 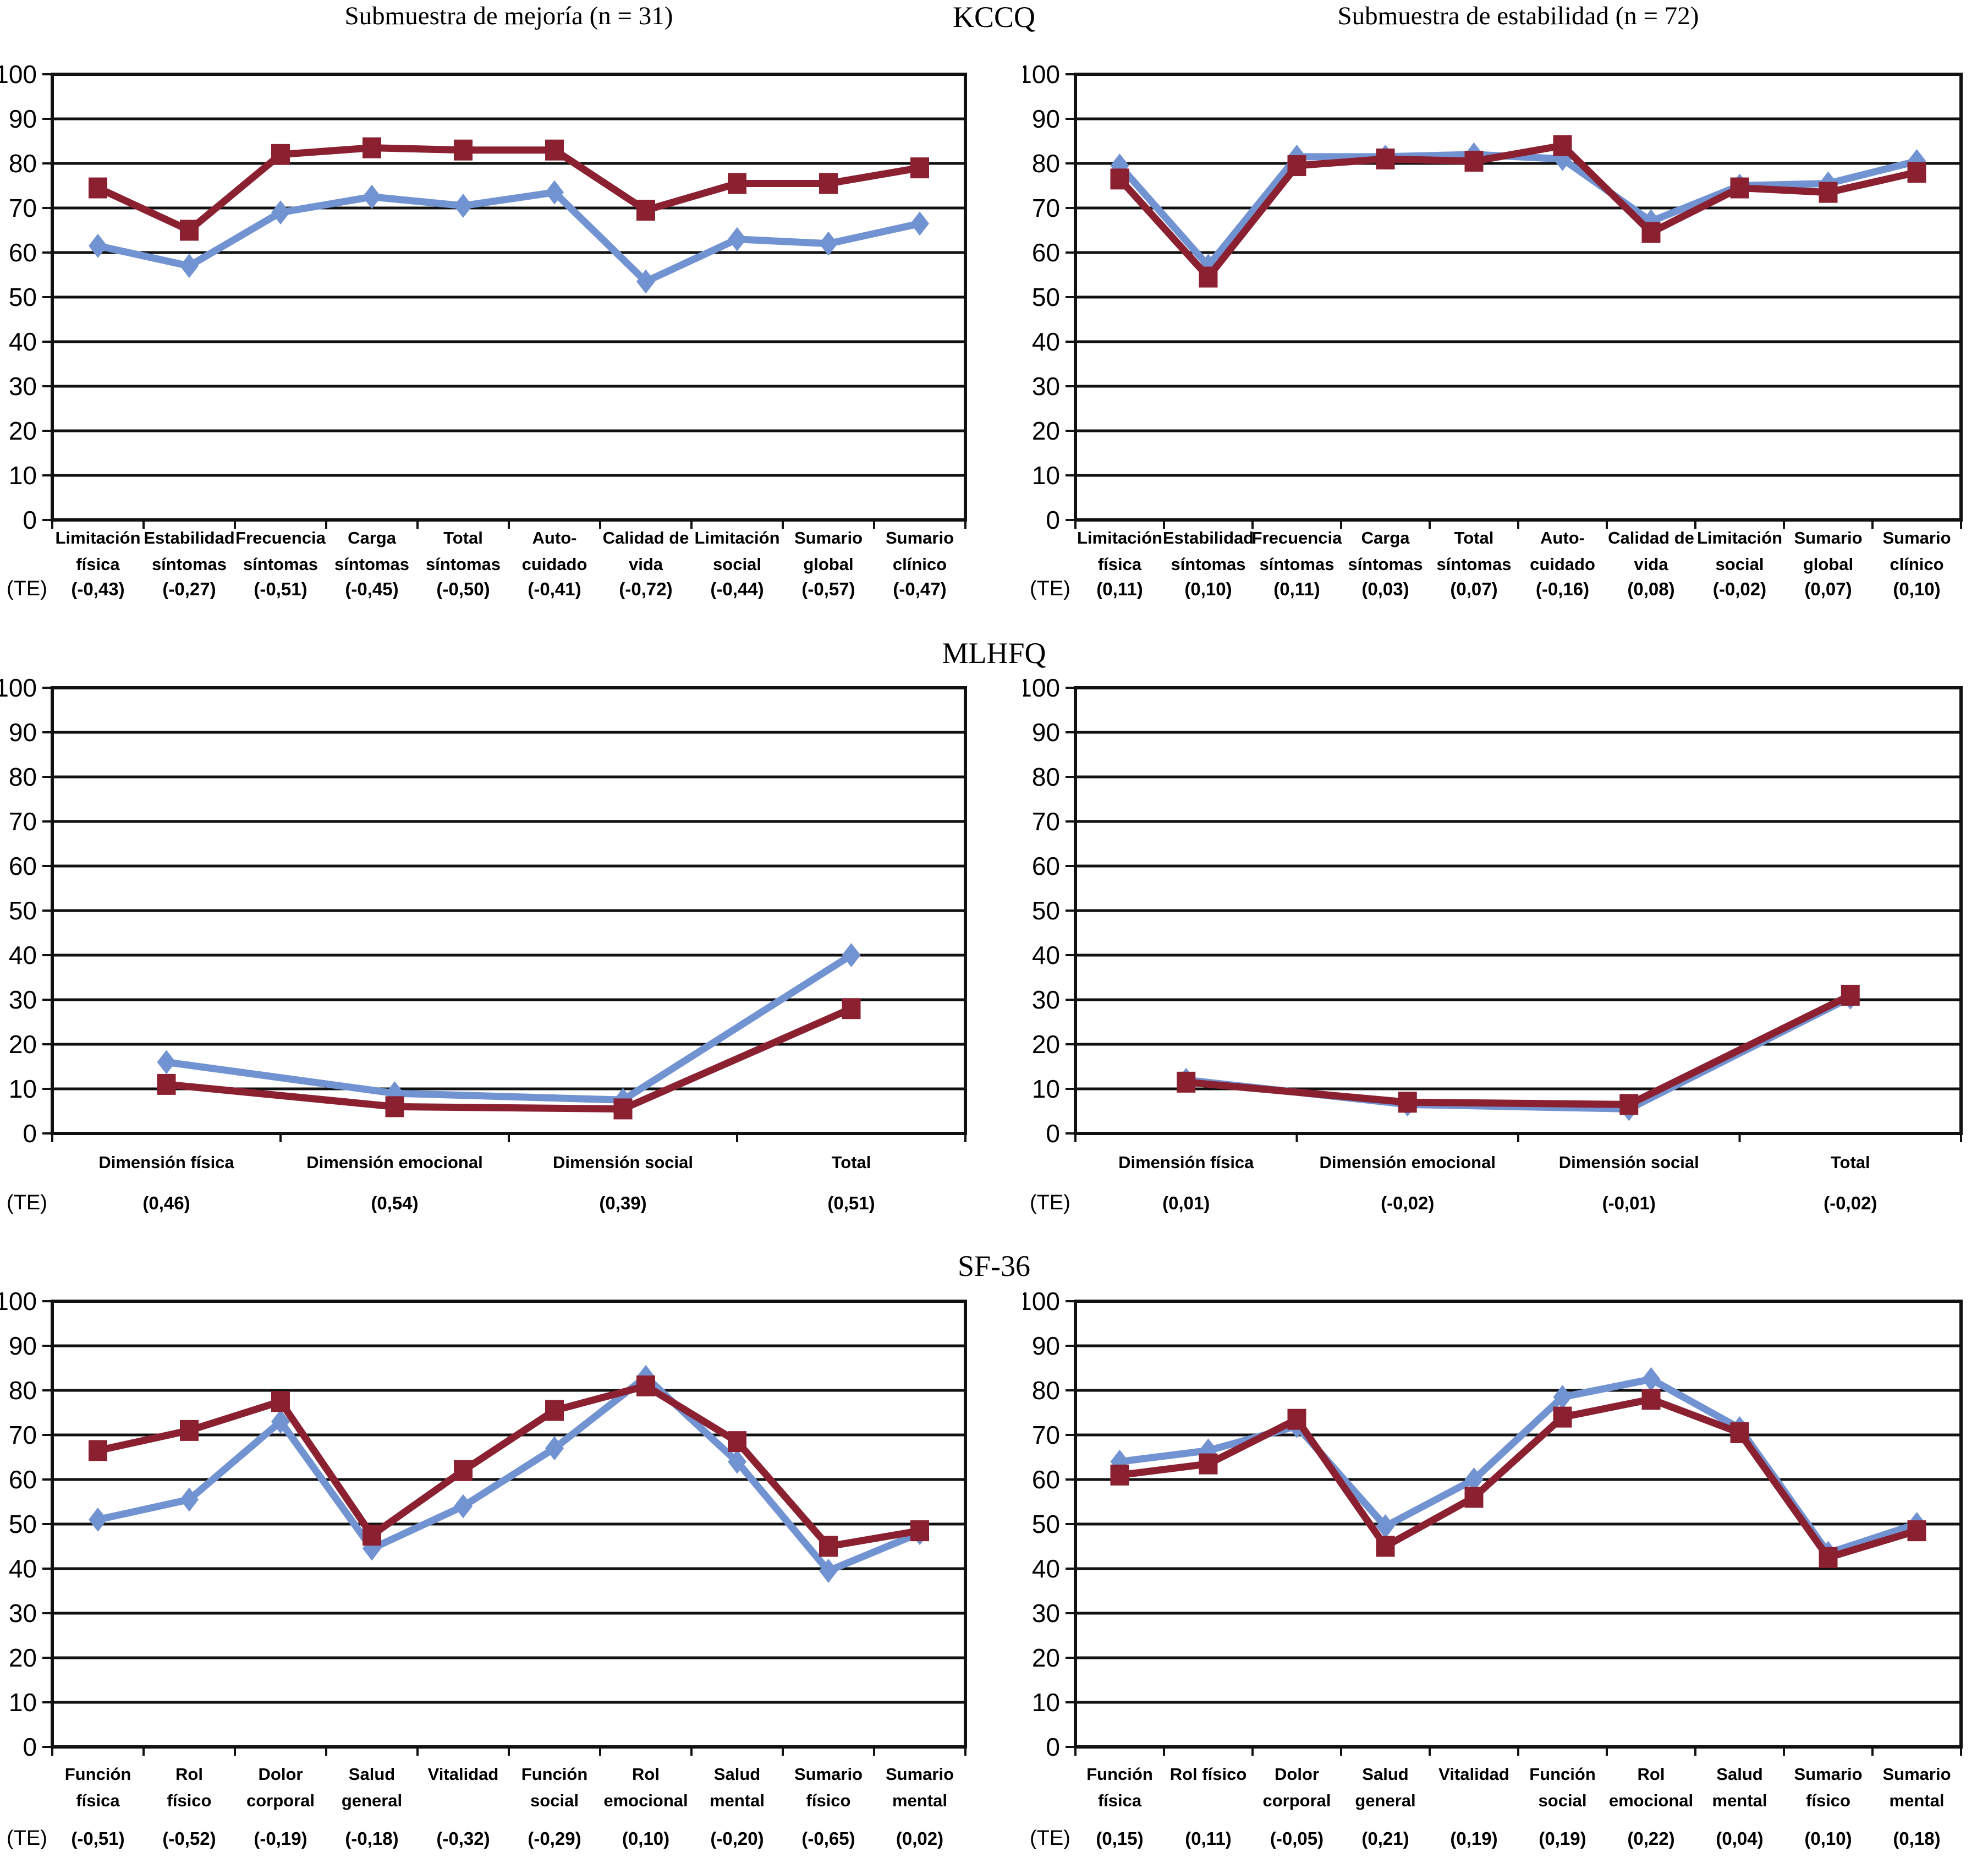 I want to click on te-value: (-0,02), so click(x=1851, y=1203).